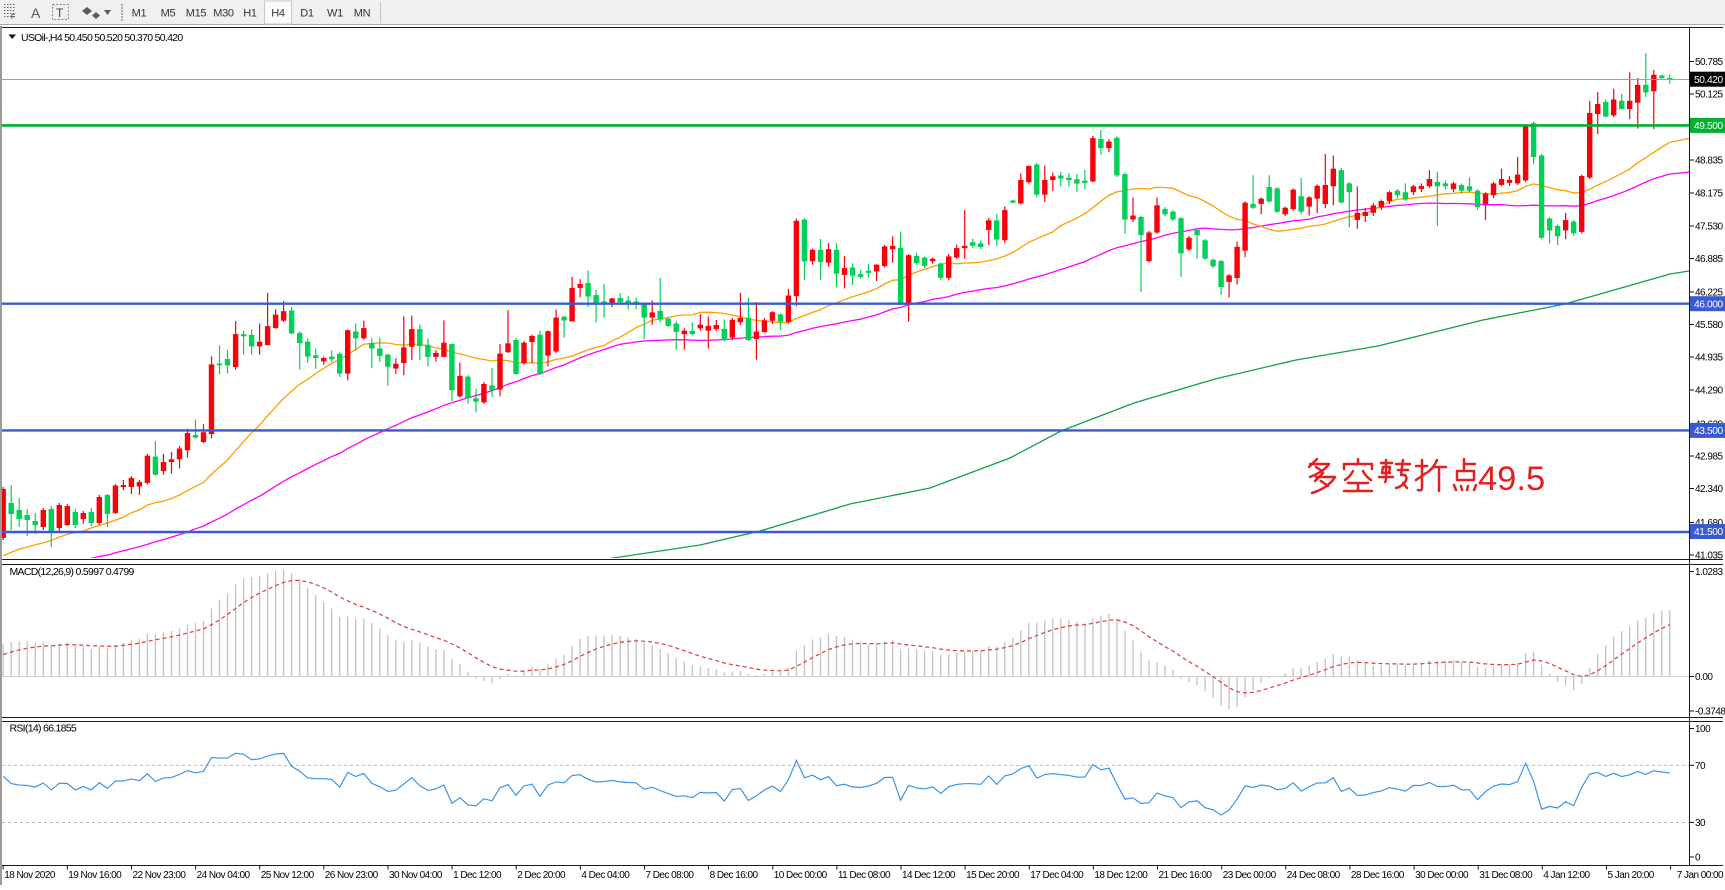 The width and height of the screenshot is (1725, 890). I want to click on svg-text: 50.785, so click(1709, 62).